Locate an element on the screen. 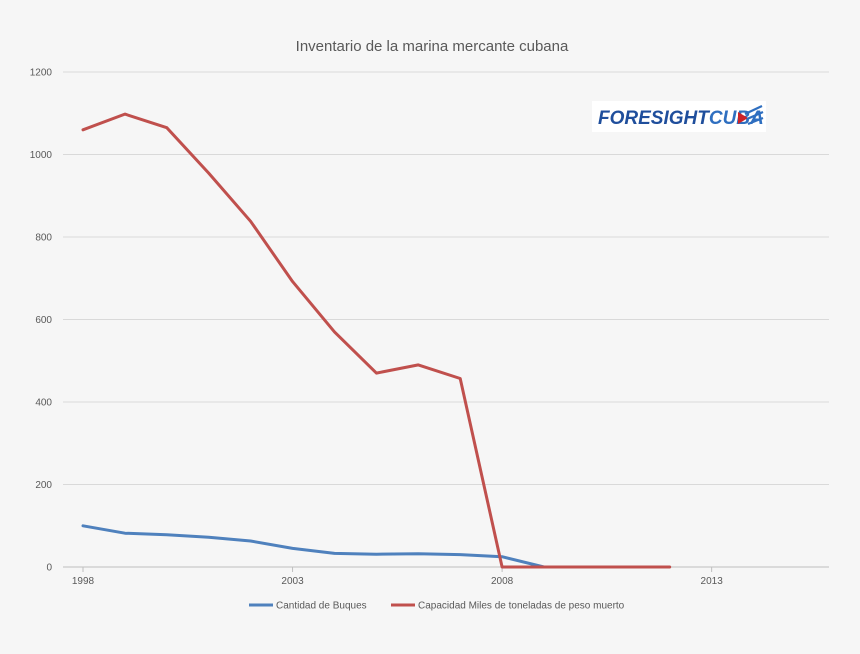 Image resolution: width=860 pixels, height=654 pixels. x-tick-label: 2003 is located at coordinates (292, 581).